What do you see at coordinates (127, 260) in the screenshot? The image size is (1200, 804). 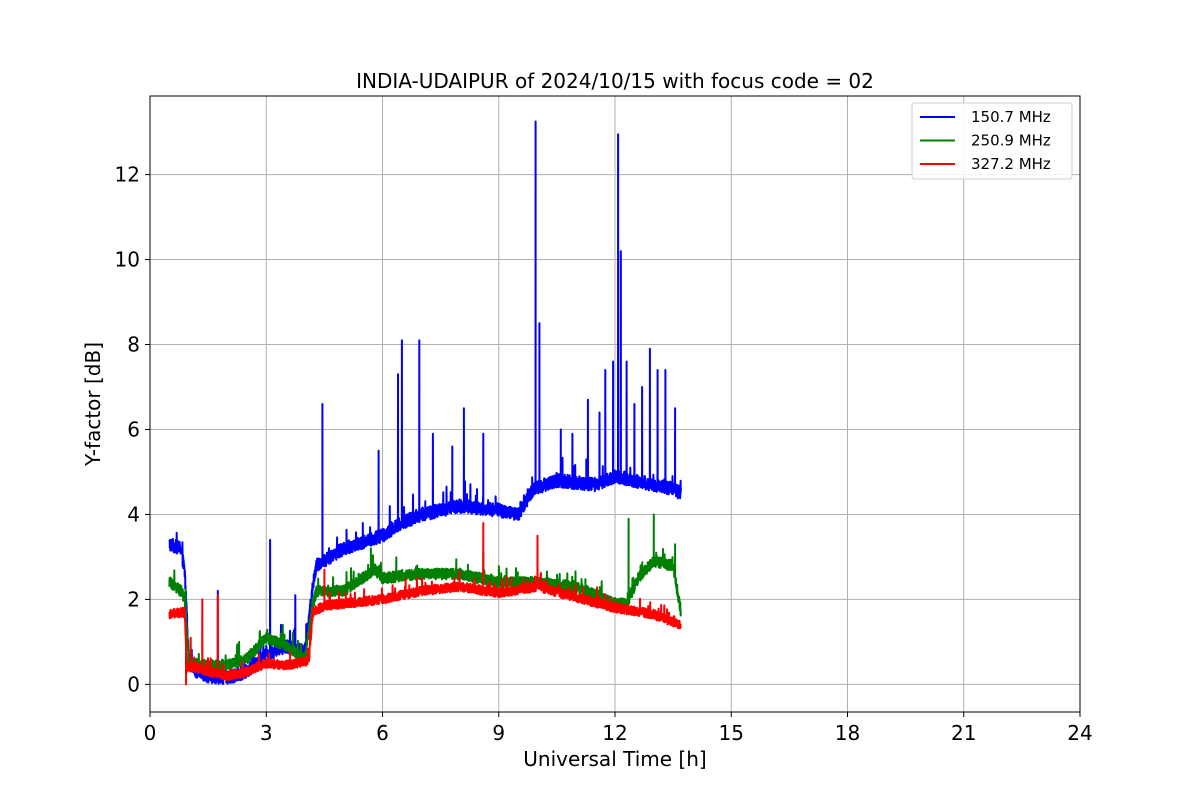 I see `y-tick-label: 10` at bounding box center [127, 260].